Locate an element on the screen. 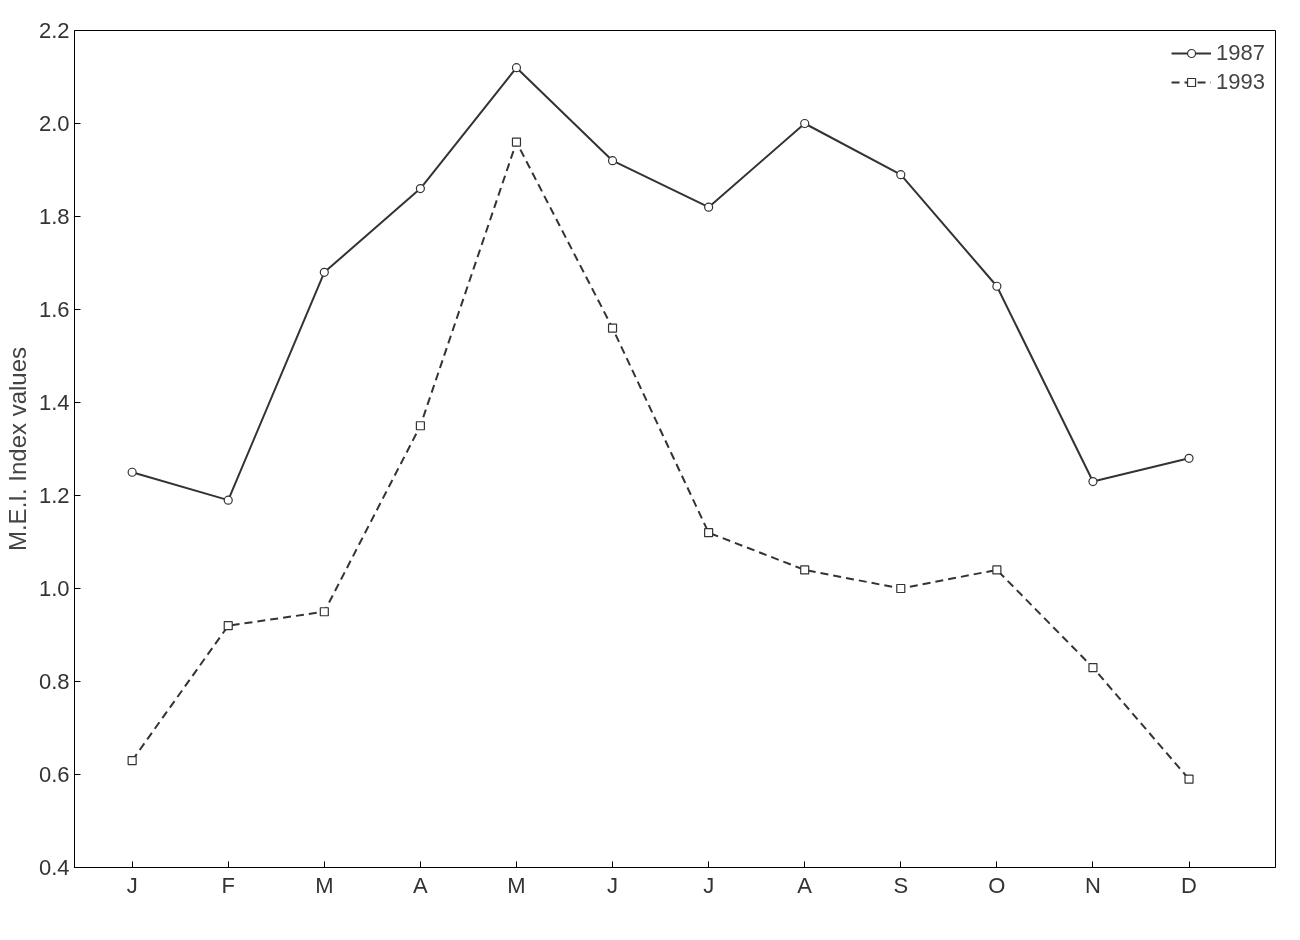  y-tick-label: 1.8 is located at coordinates (54, 216).